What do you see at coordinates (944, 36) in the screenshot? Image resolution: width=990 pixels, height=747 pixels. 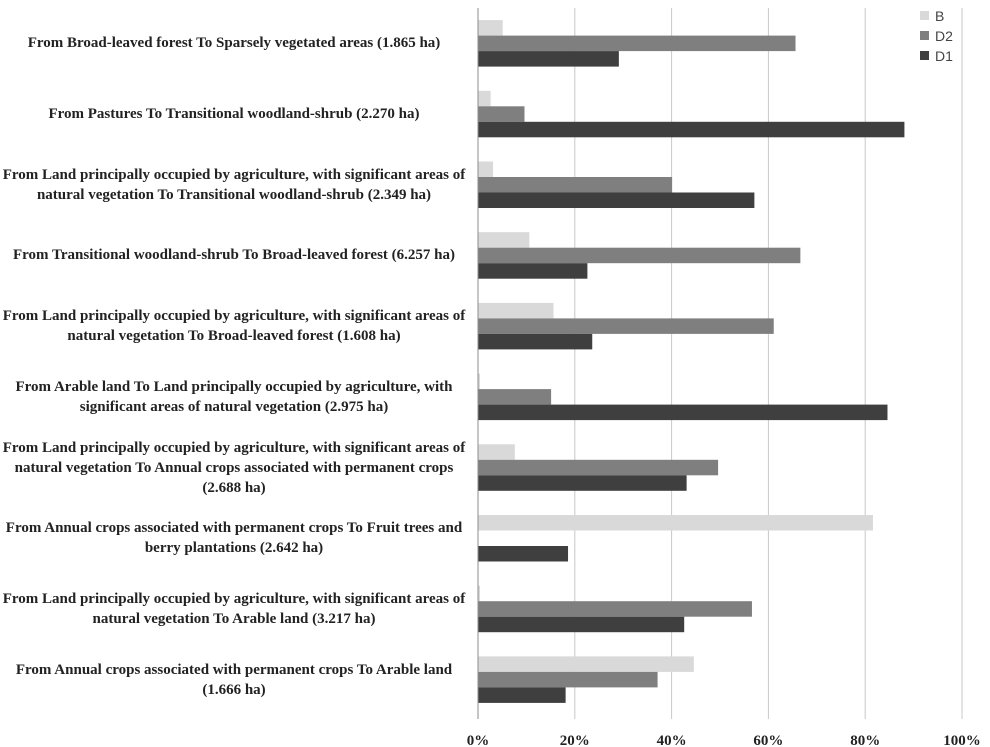 I see `legend-label: D2` at bounding box center [944, 36].